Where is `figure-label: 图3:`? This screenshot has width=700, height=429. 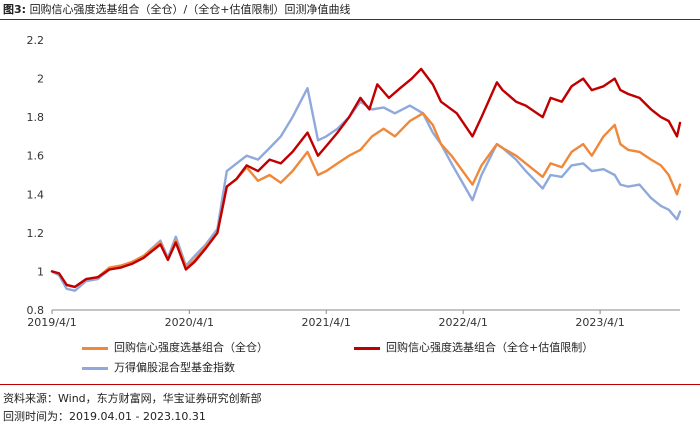 figure-label: 图3: is located at coordinates (15, 9).